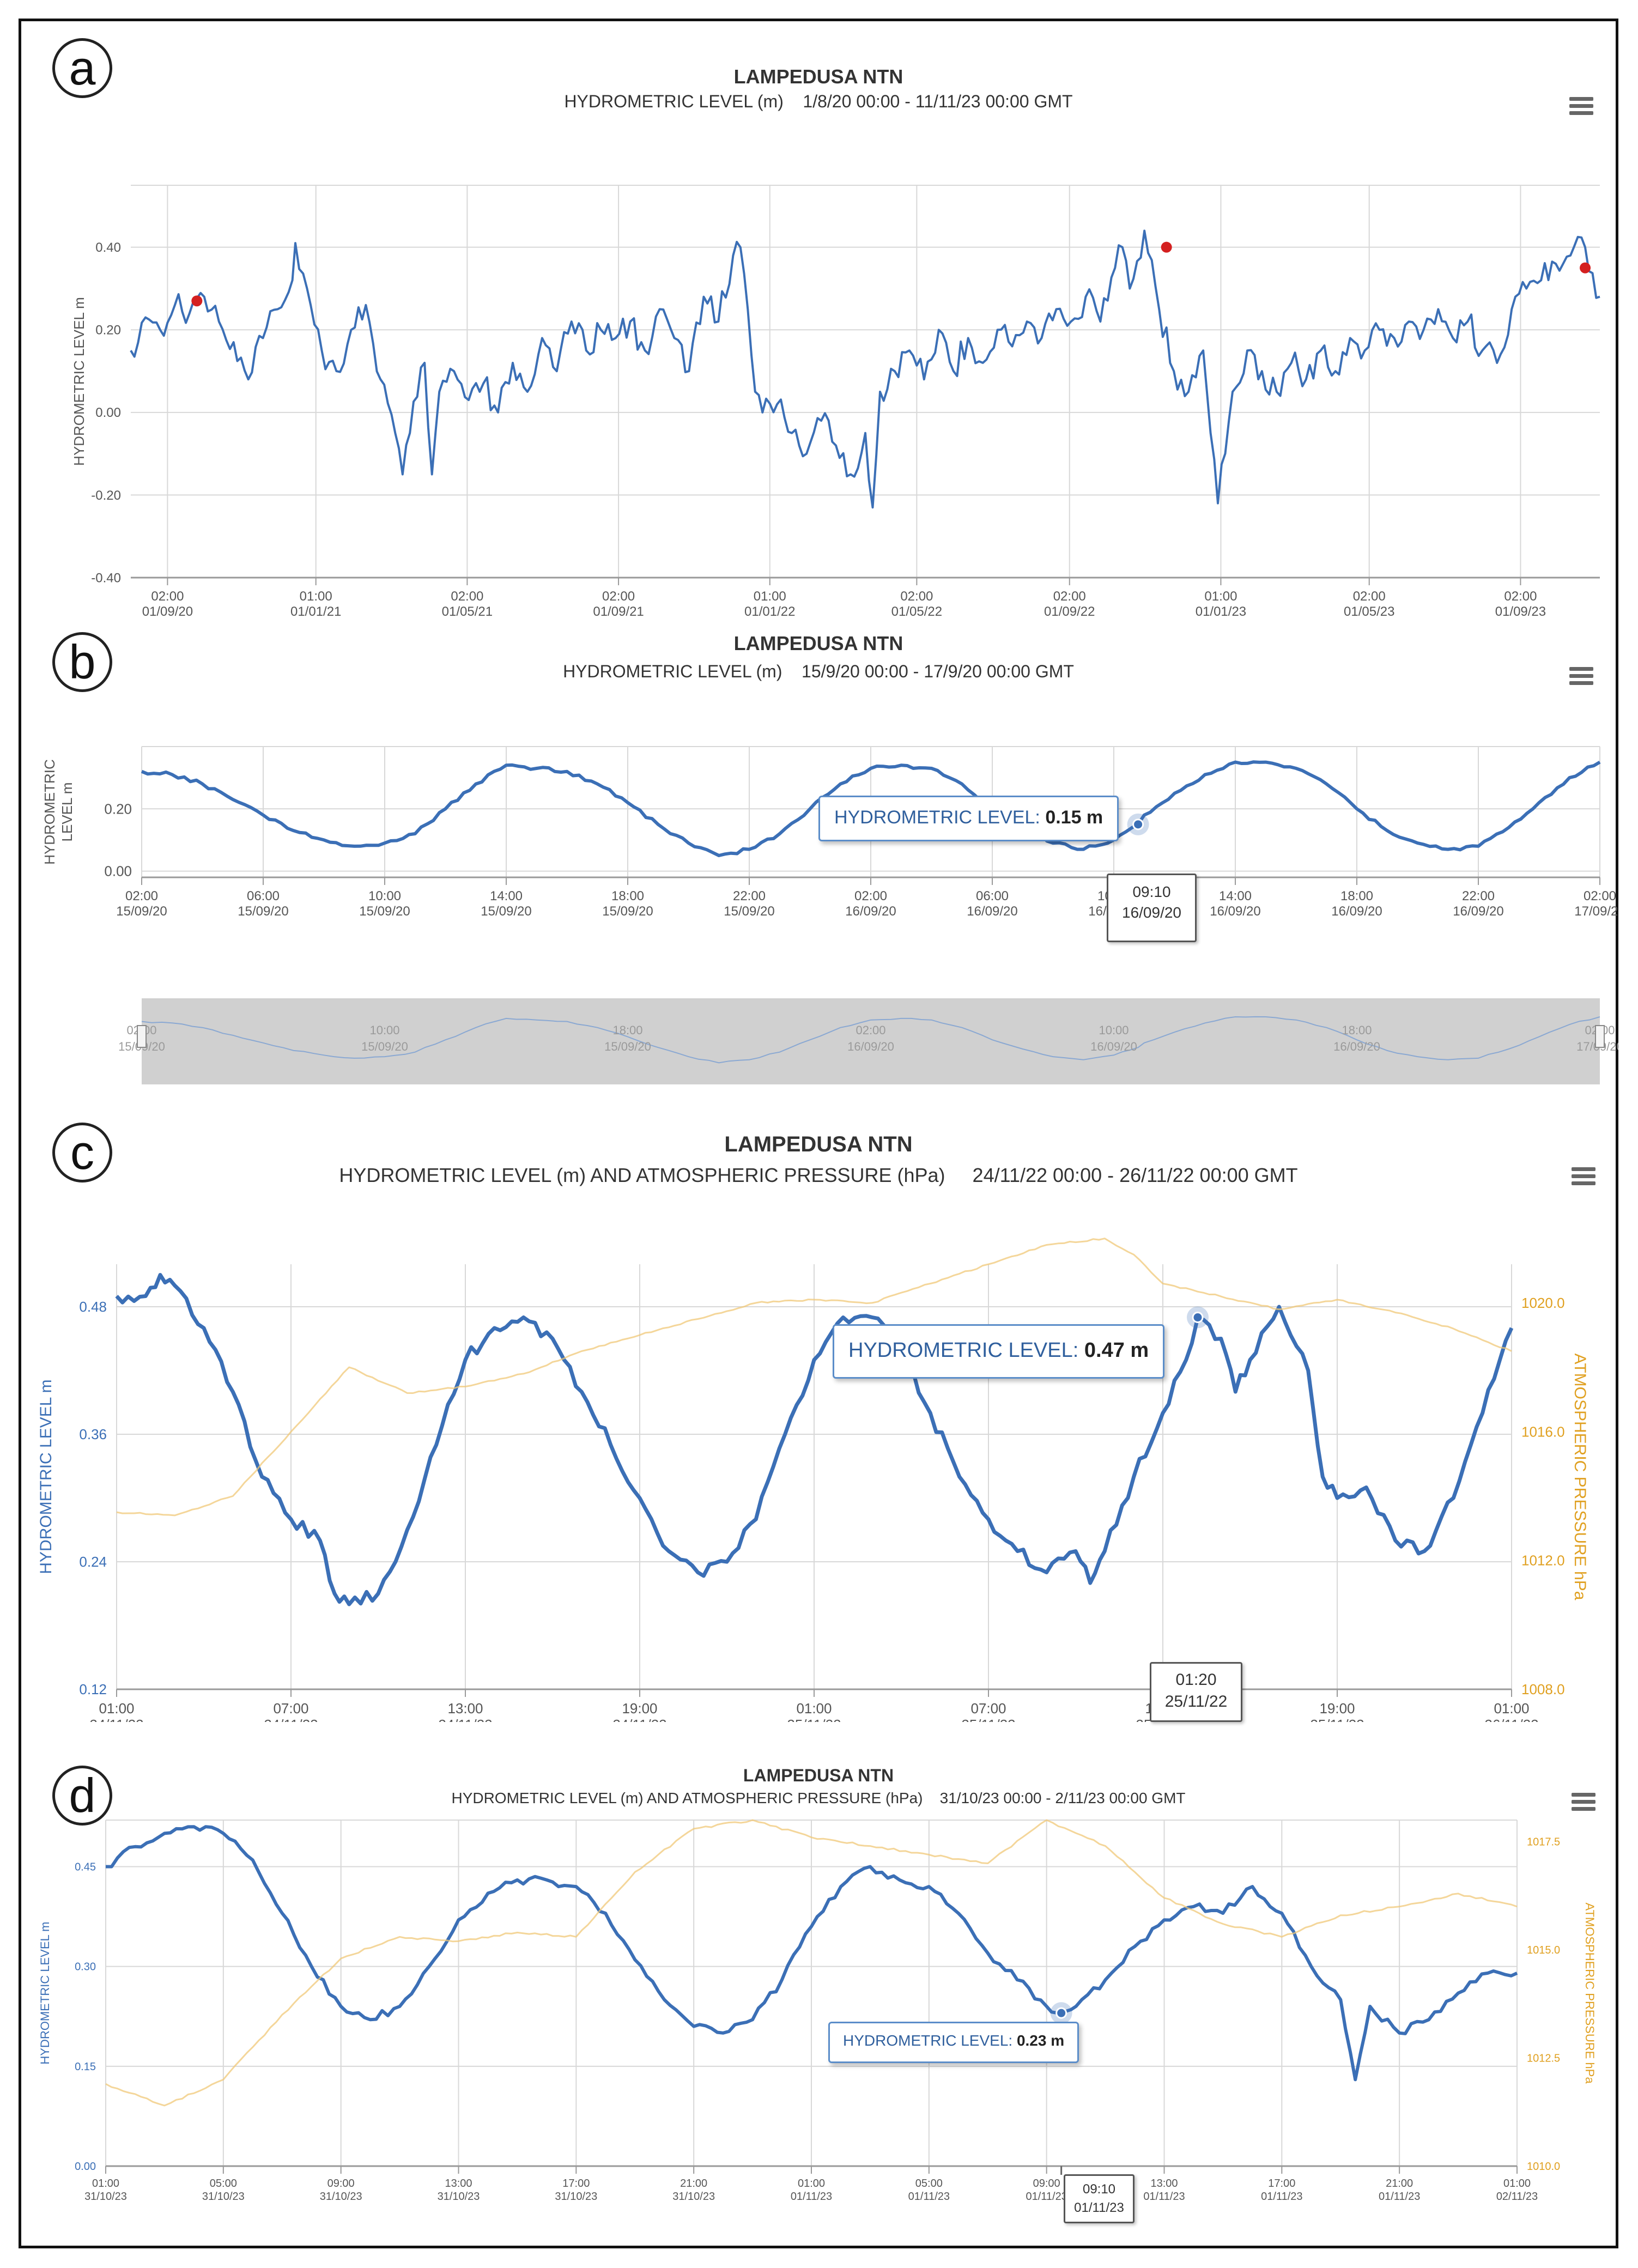 This screenshot has height=2268, width=1638. What do you see at coordinates (1600, 1036) in the screenshot?
I see `navigator-right-handle` at bounding box center [1600, 1036].